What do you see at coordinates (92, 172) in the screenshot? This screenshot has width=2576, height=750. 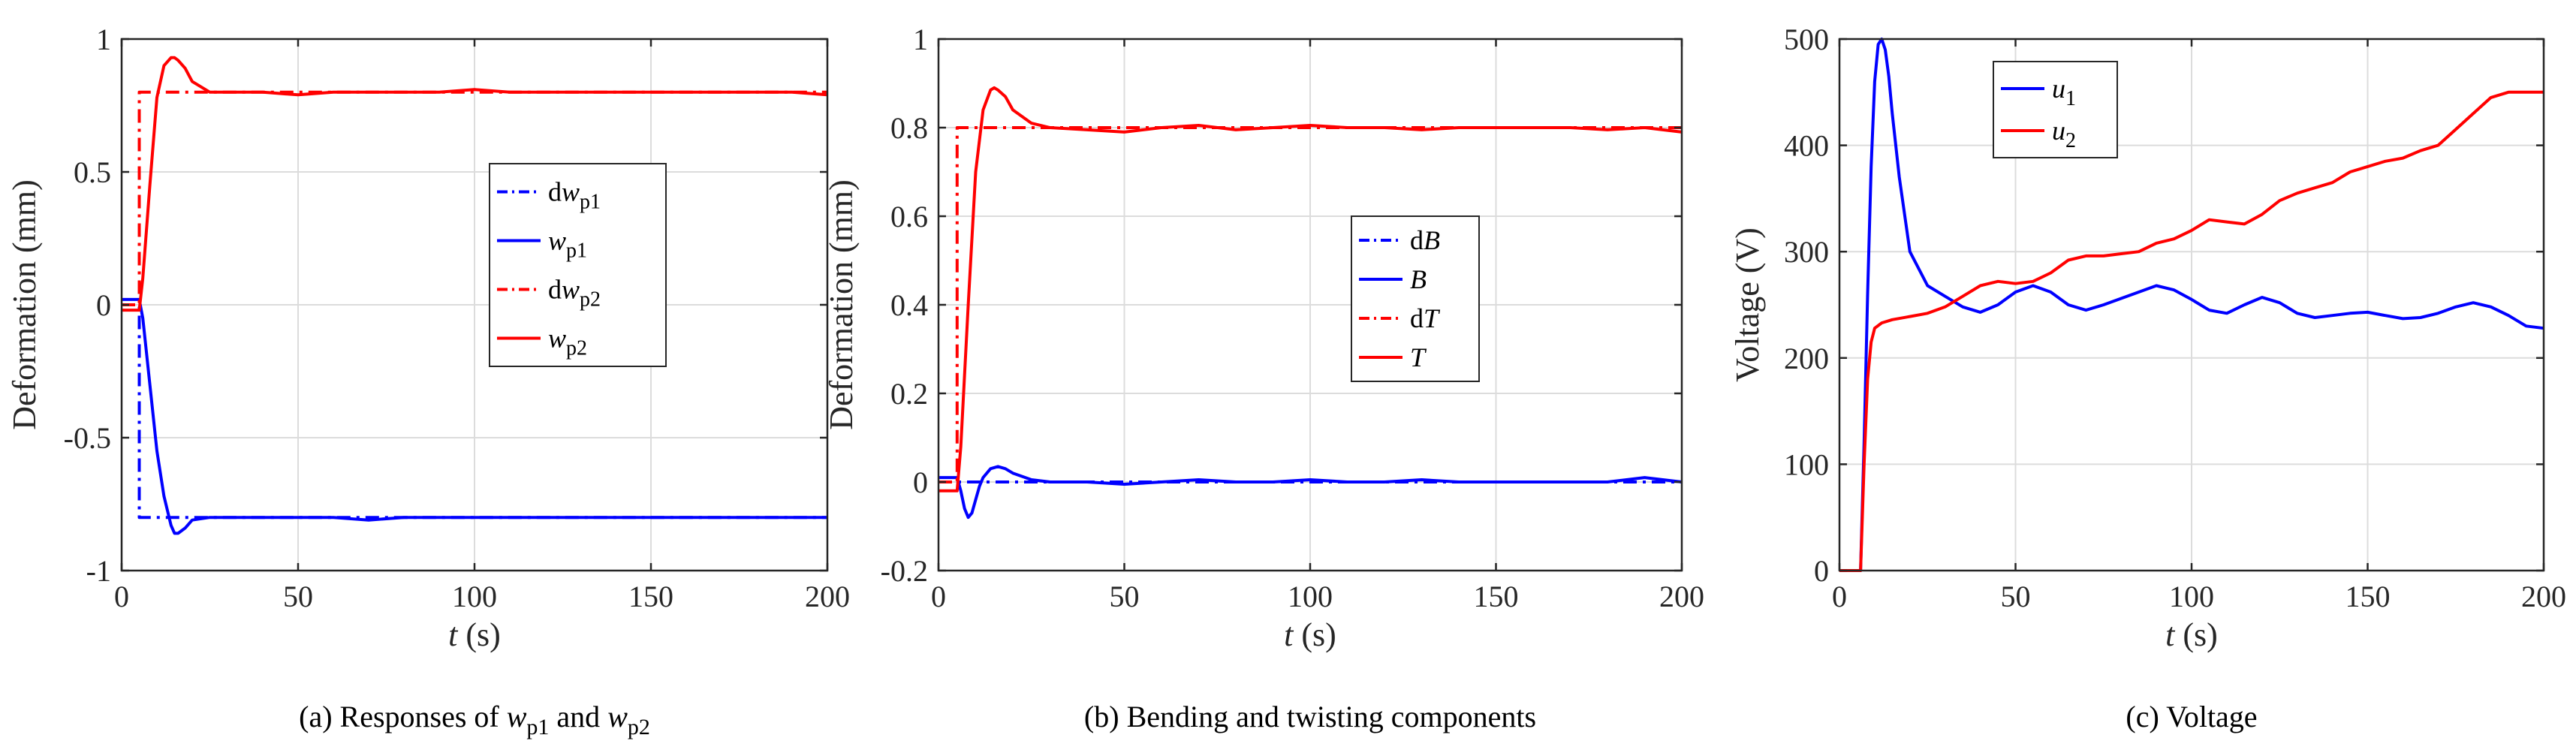 I see `y-tick-label: 0.5` at bounding box center [92, 172].